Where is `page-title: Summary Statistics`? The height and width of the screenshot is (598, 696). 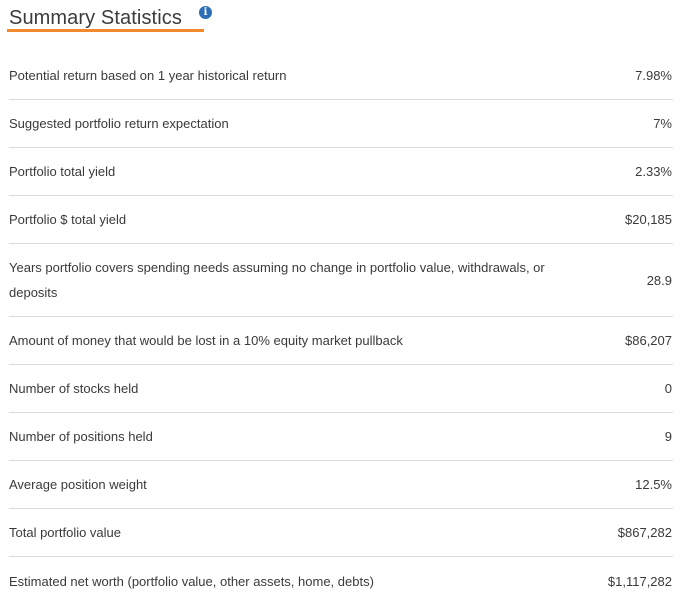 page-title: Summary Statistics is located at coordinates (95, 18).